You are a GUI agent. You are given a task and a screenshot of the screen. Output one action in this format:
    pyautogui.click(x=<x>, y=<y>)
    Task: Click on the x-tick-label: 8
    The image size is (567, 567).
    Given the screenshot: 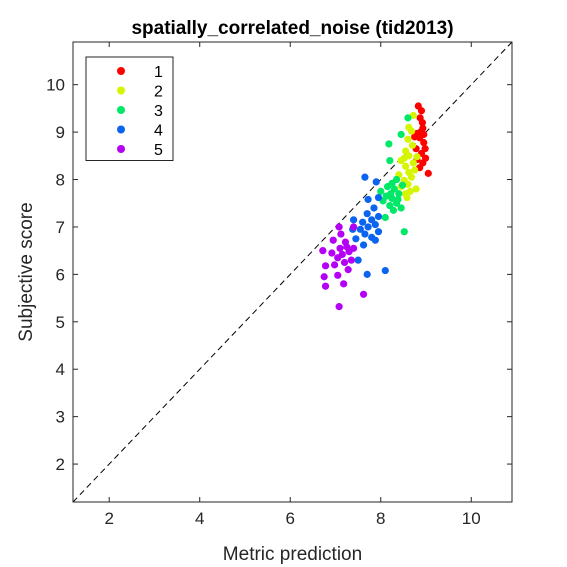 What is the action you would take?
    pyautogui.click(x=380, y=518)
    